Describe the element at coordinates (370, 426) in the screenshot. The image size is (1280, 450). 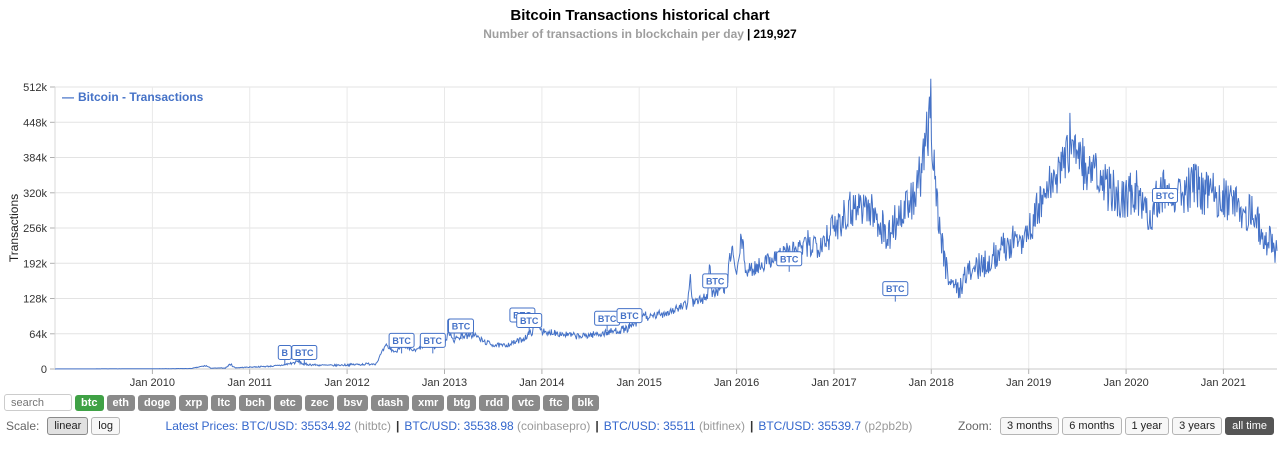
I see `price-exchange-name: (hitbtc)` at that location.